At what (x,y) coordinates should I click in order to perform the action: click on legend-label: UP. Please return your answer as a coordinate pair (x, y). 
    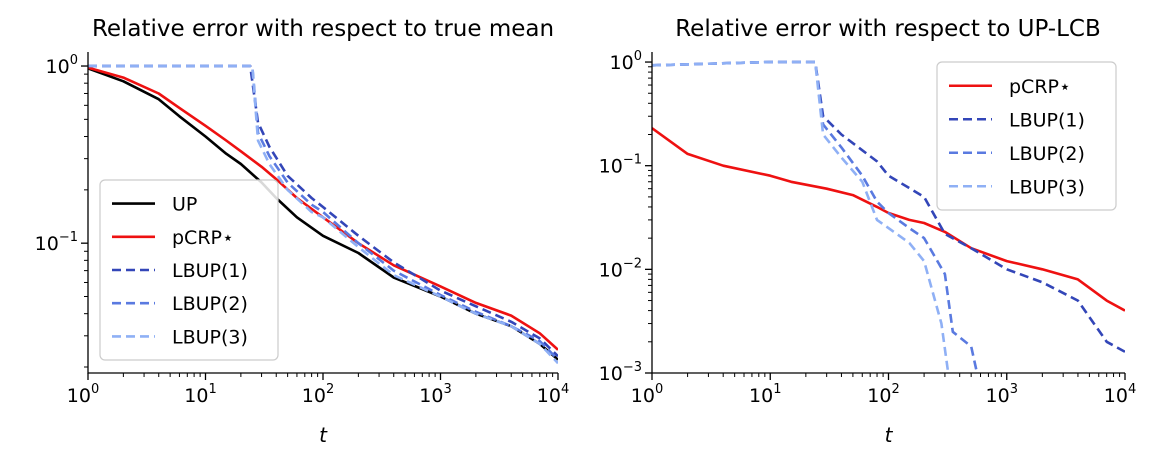
    Looking at the image, I should click on (184, 205).